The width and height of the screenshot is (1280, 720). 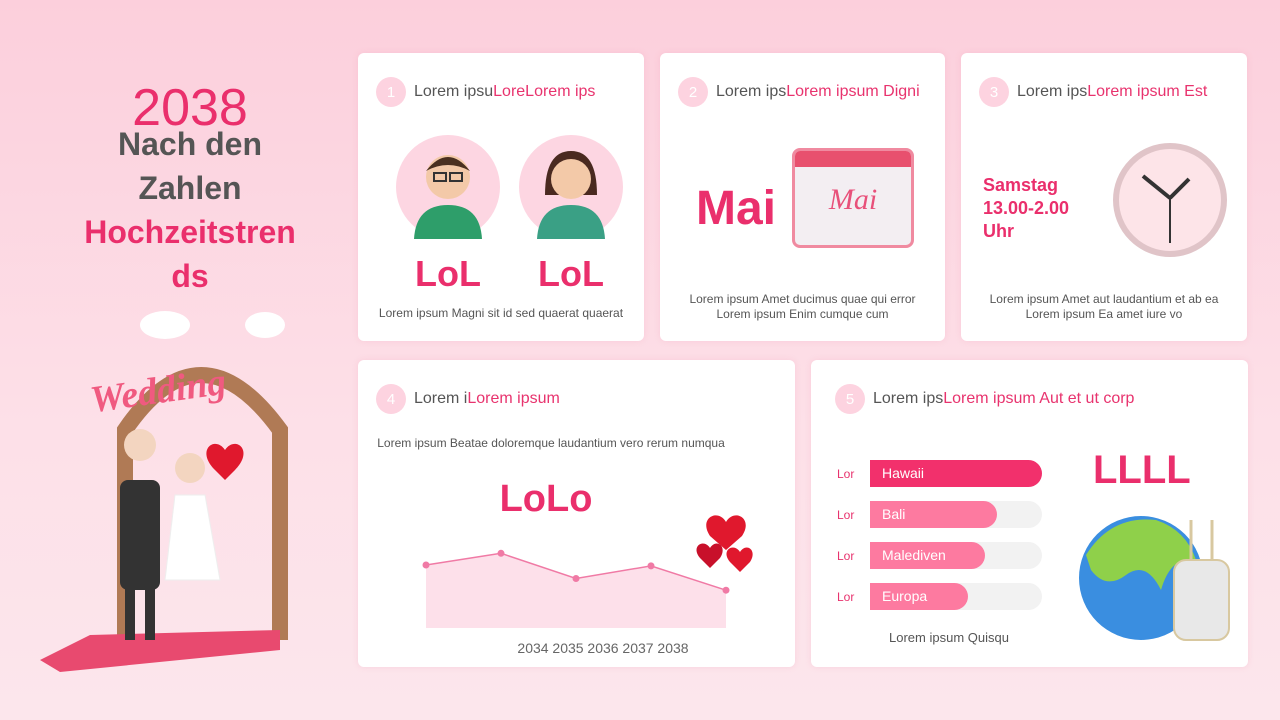 I want to click on stat-label: LoLo, so click(x=546, y=499).